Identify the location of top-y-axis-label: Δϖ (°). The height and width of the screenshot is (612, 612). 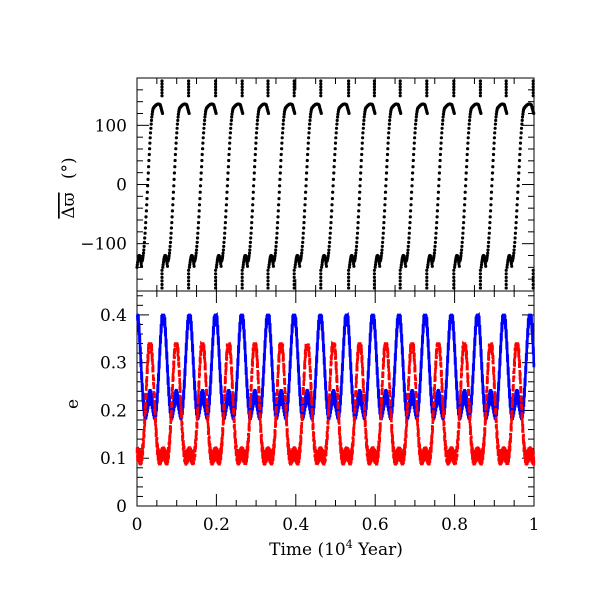
(69, 187).